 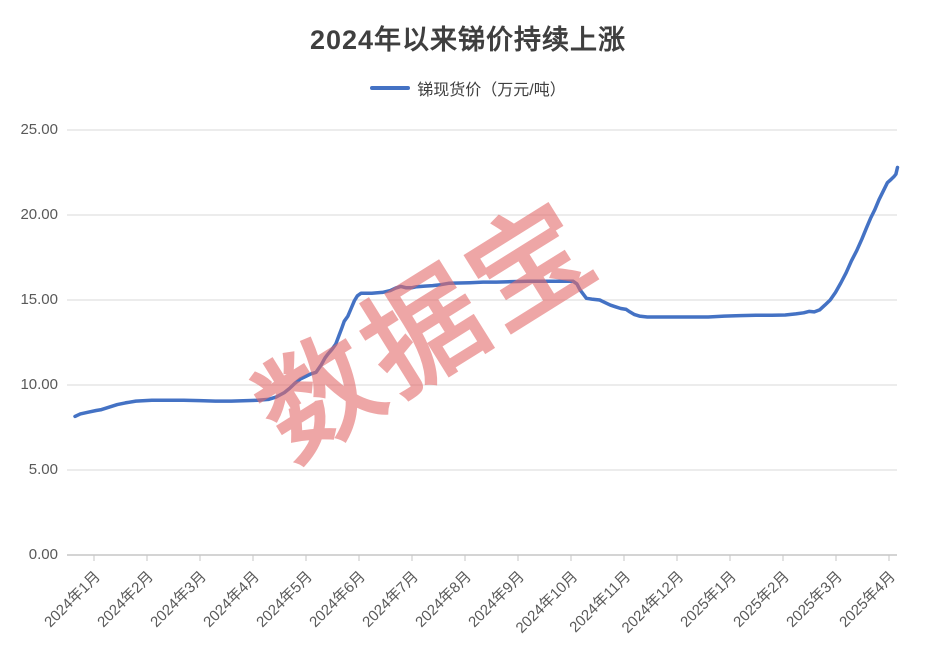 I want to click on y-axis-label: 25.00, so click(x=39, y=129).